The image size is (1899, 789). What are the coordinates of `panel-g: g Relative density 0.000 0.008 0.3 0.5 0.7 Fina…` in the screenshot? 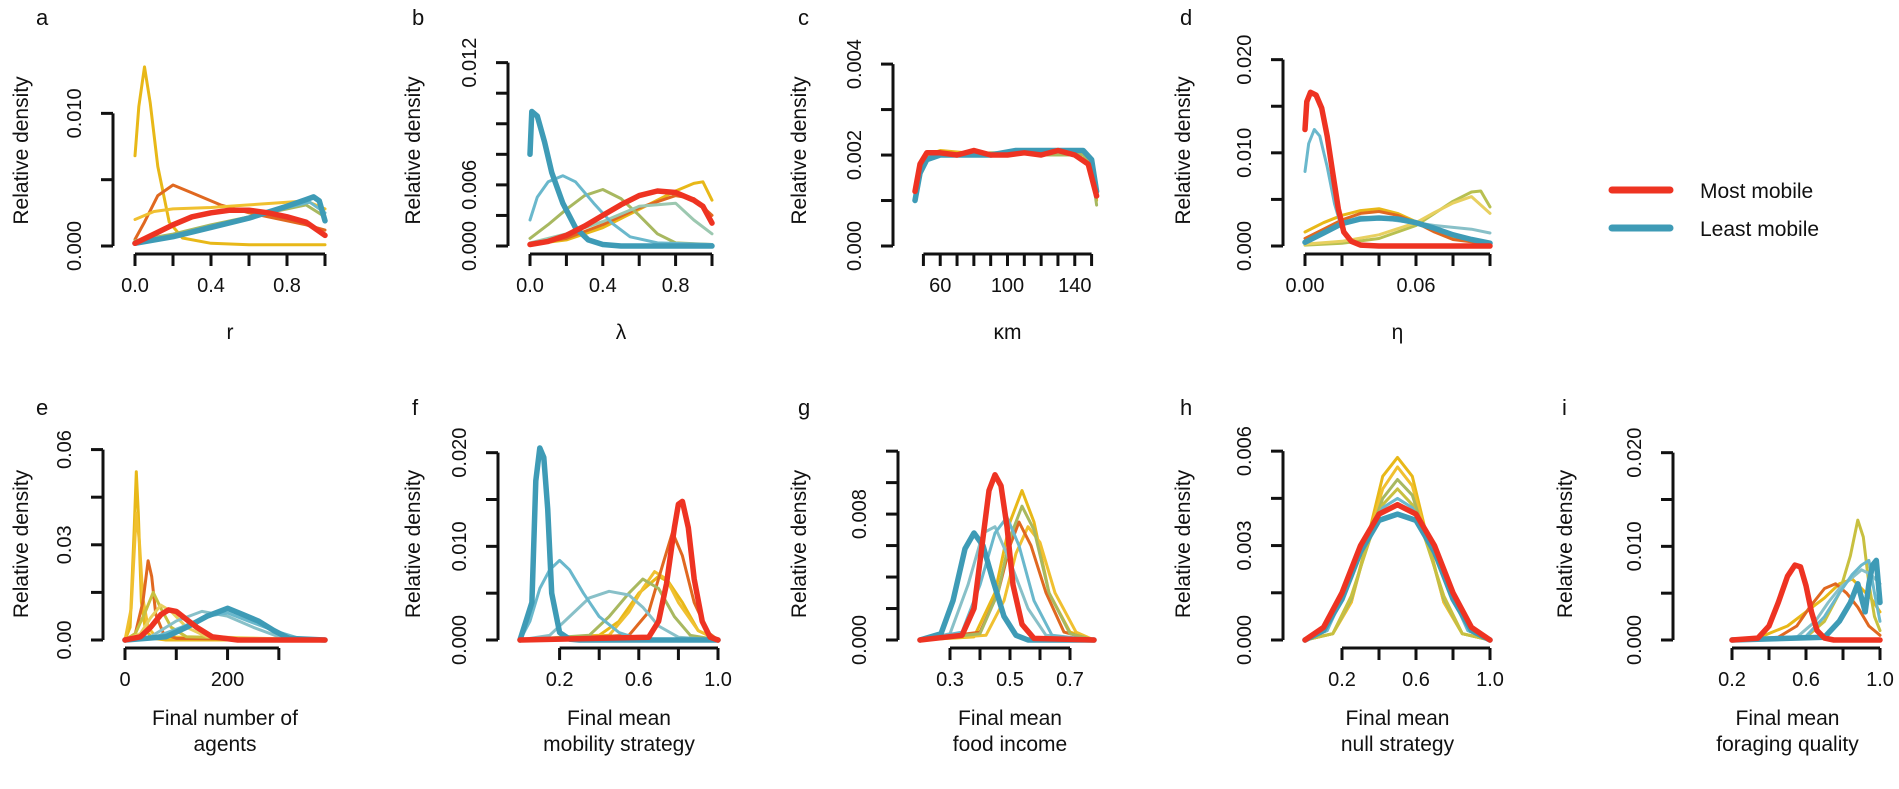 It's located at (942, 575).